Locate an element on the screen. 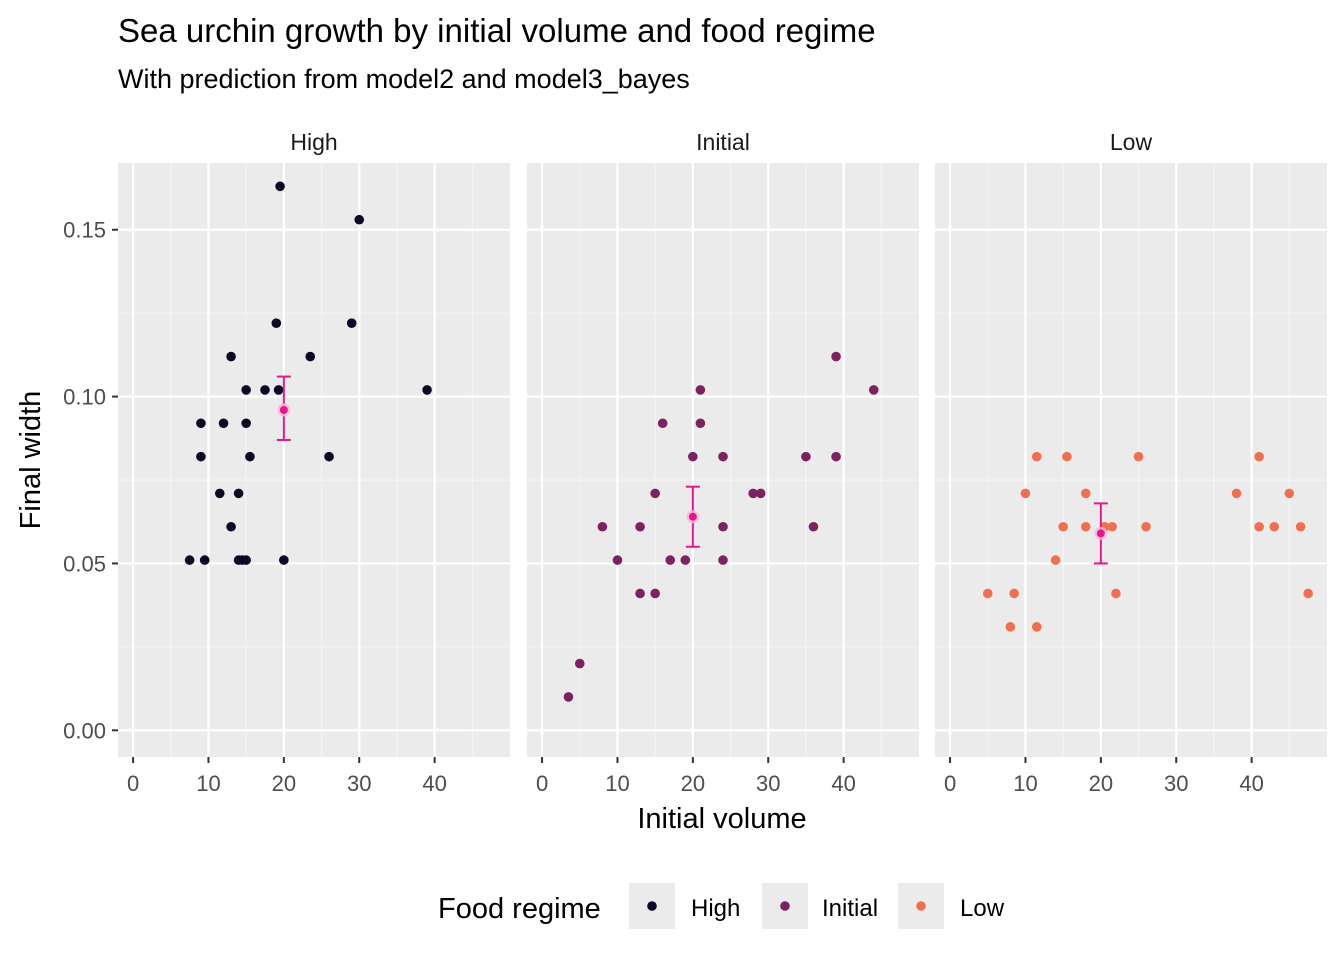 The height and width of the screenshot is (960, 1344). legend-item-initial: Initial is located at coordinates (820, 906).